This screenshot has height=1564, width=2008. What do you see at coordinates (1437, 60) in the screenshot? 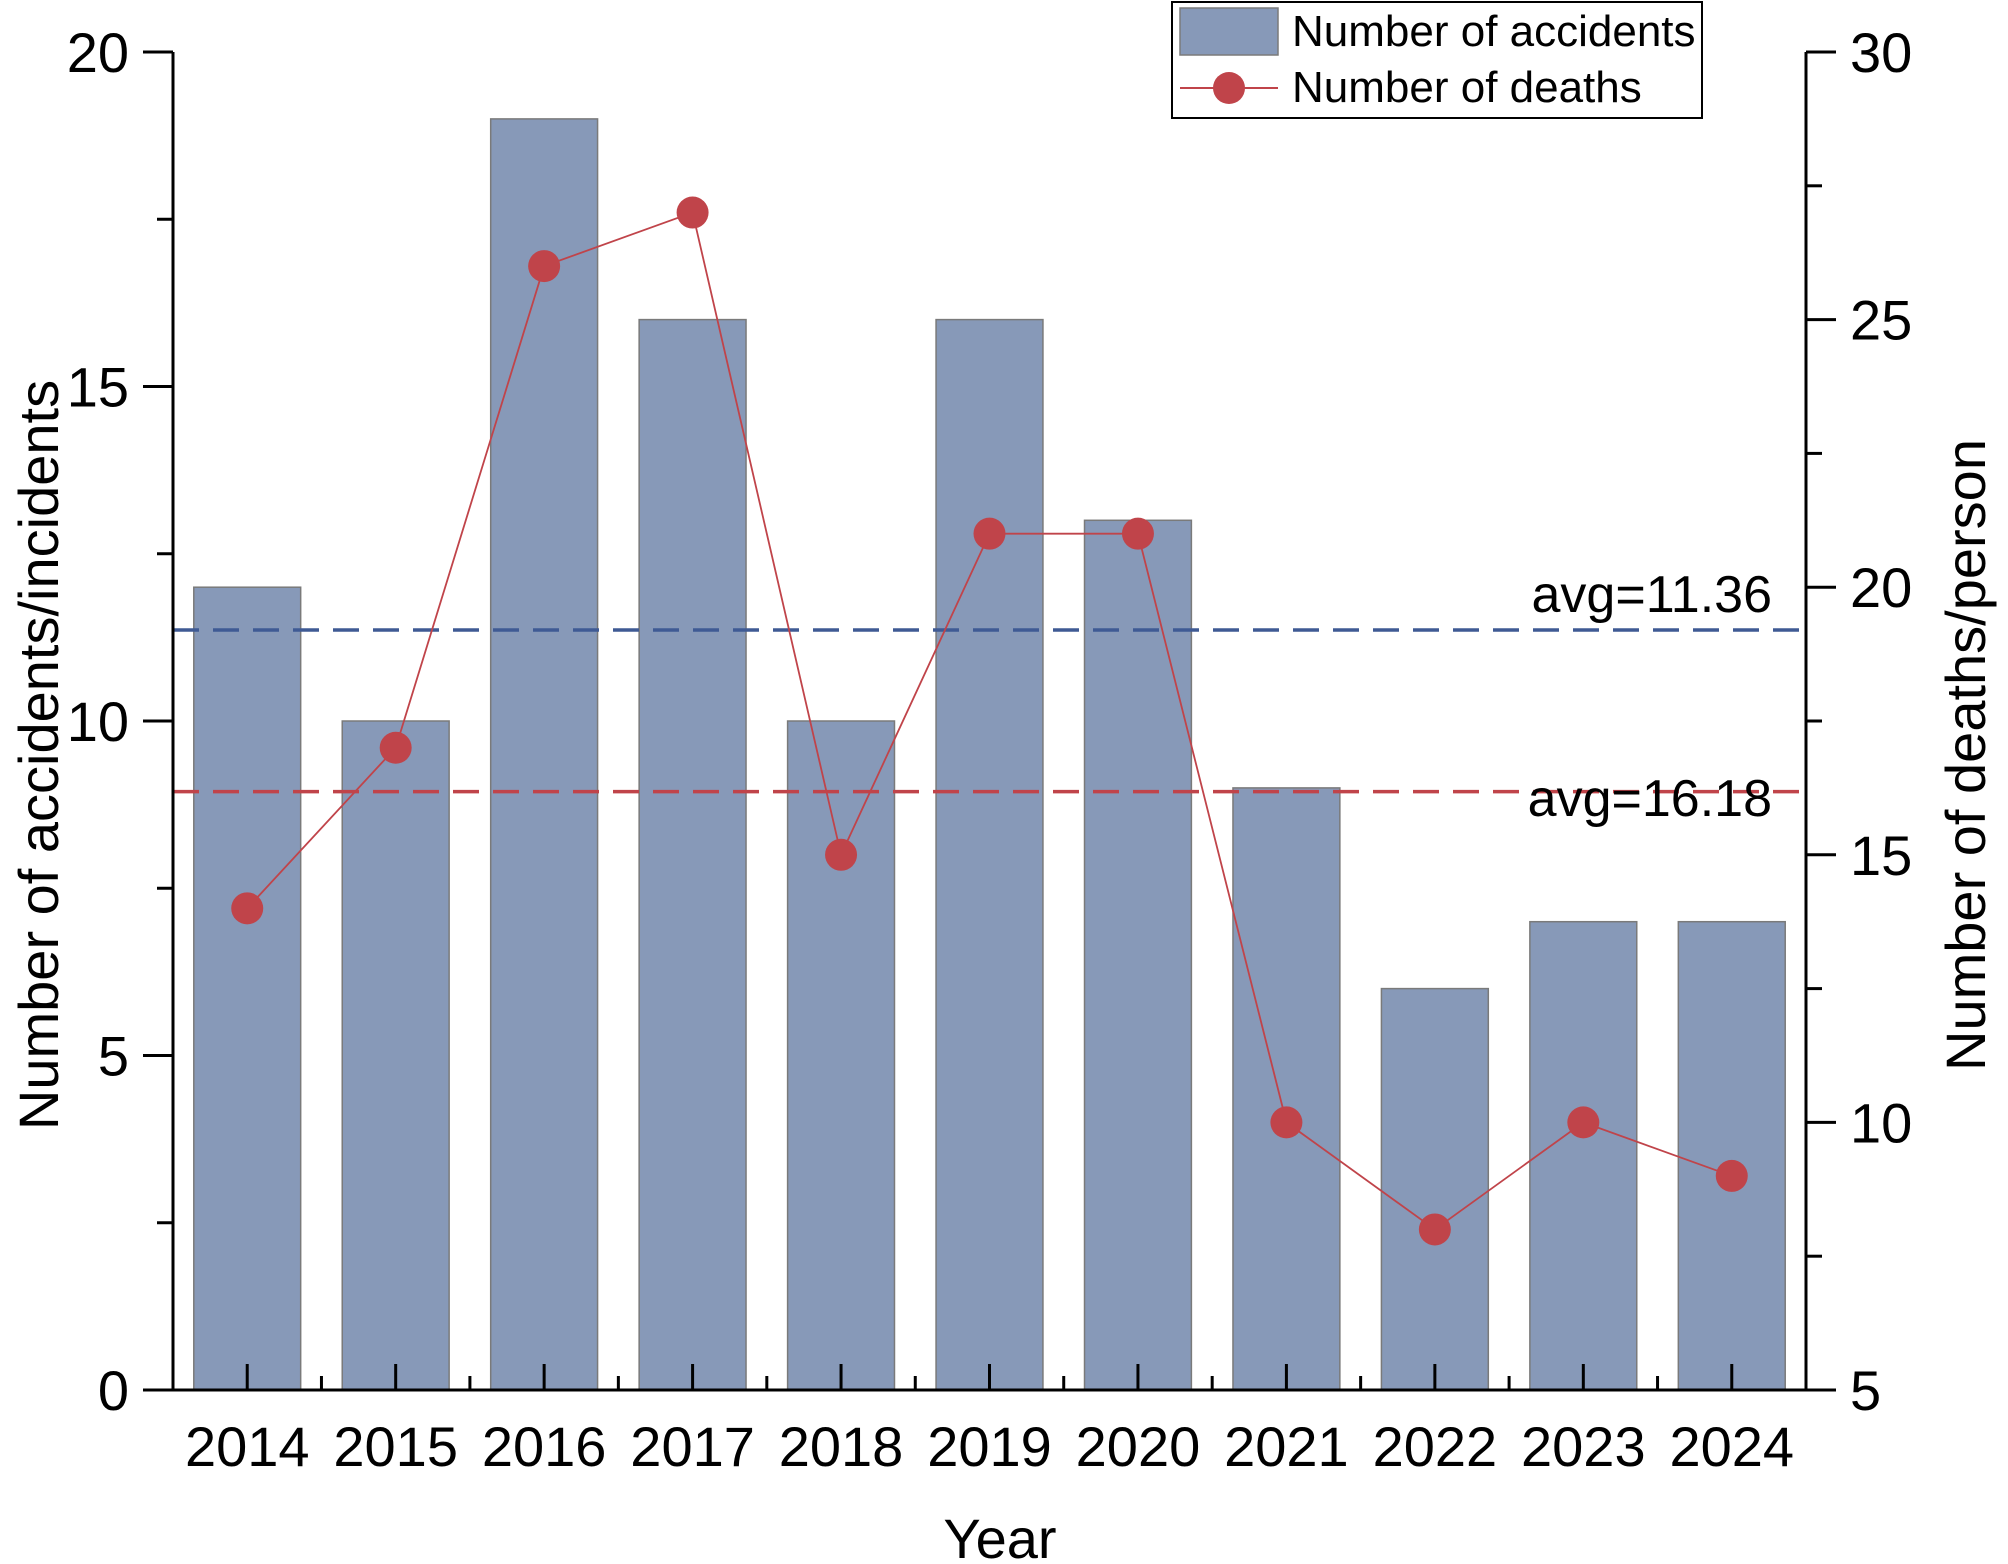
I see `legend: Number of accidents Number of deaths` at bounding box center [1437, 60].